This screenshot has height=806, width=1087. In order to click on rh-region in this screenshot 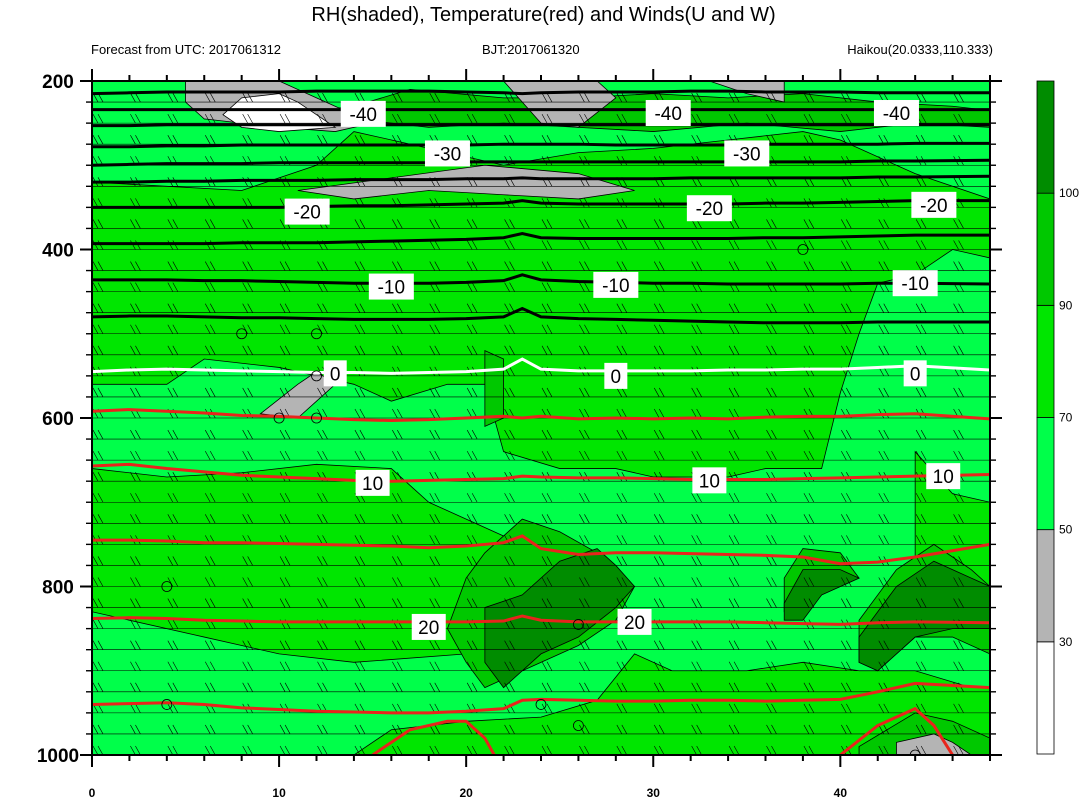, I will do `click(466, 182)`.